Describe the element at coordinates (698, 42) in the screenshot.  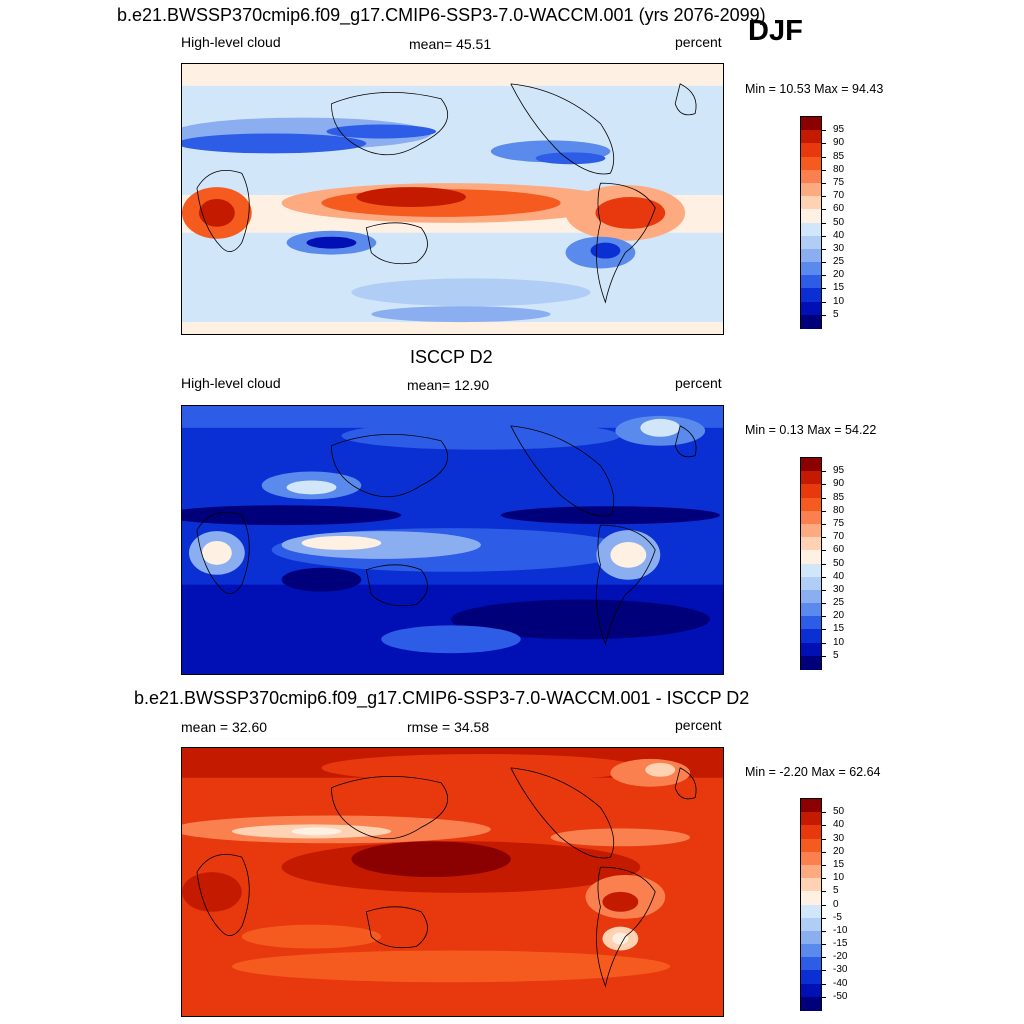
I see `panel-1-units: percent` at that location.